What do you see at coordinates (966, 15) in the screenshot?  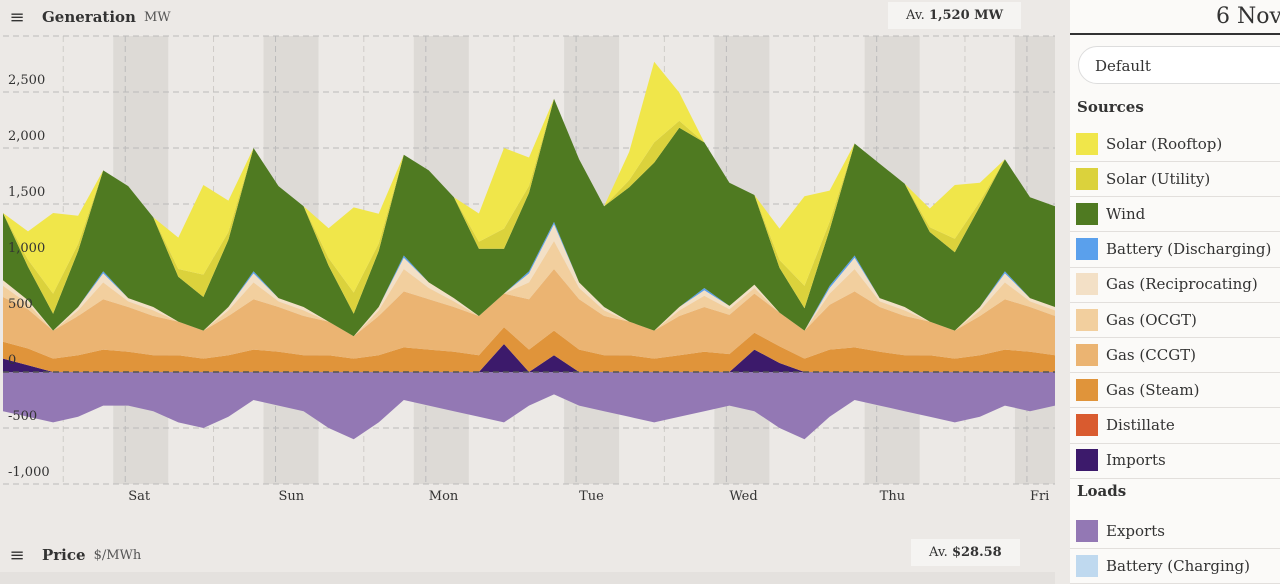 I see `average-value: 1,520 MW` at bounding box center [966, 15].